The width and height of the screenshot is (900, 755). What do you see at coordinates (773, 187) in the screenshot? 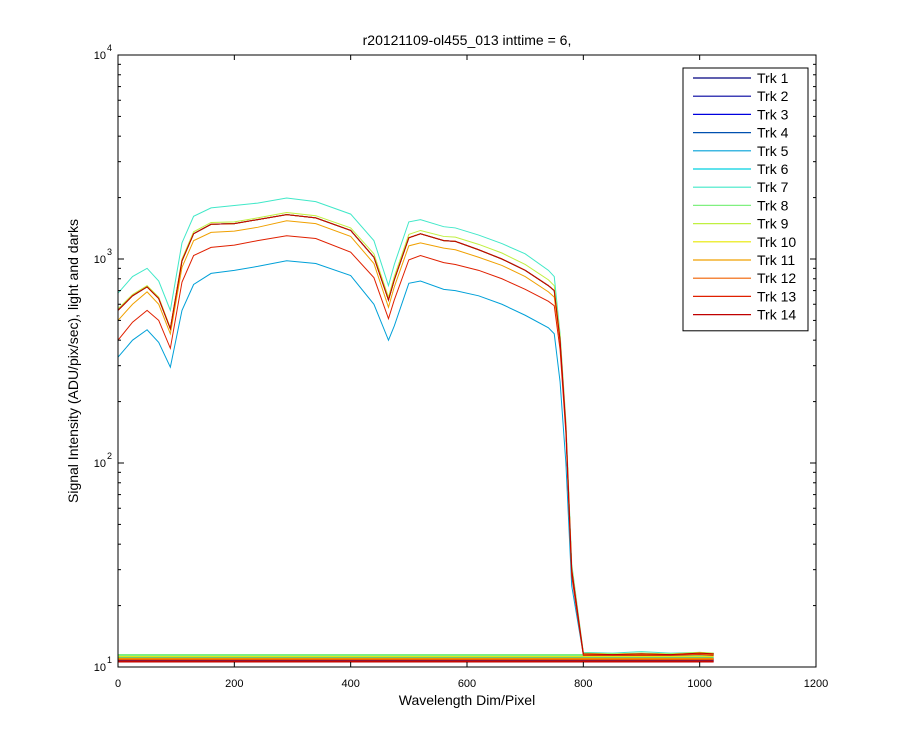
I see `legend-label: Trk 7` at bounding box center [773, 187].